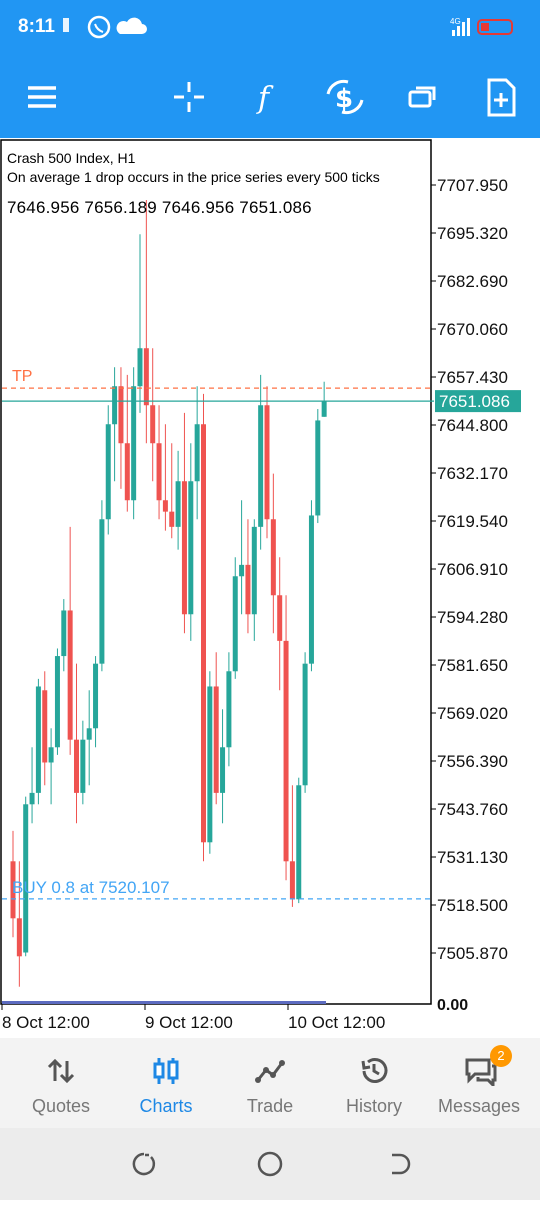 This screenshot has width=540, height=1205. I want to click on cloud-icon, so click(131, 25).